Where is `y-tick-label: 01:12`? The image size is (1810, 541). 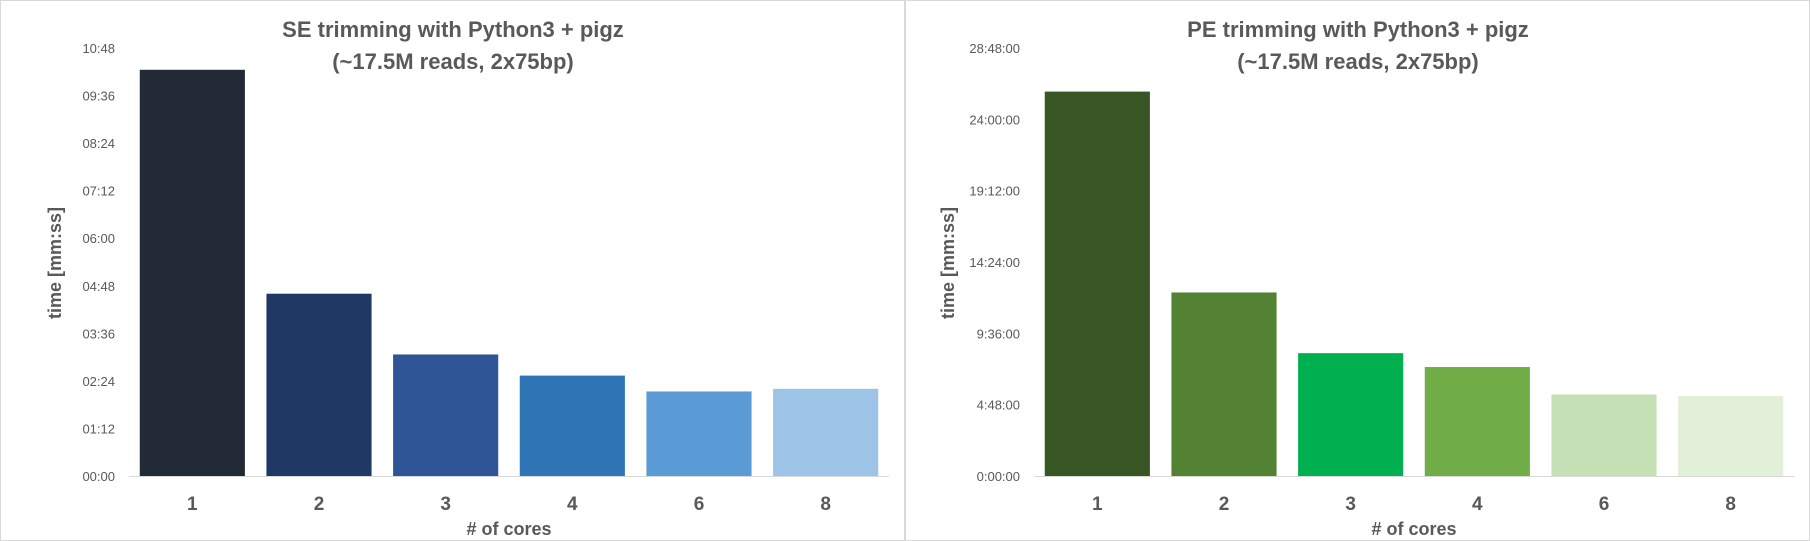 y-tick-label: 01:12 is located at coordinates (98, 428).